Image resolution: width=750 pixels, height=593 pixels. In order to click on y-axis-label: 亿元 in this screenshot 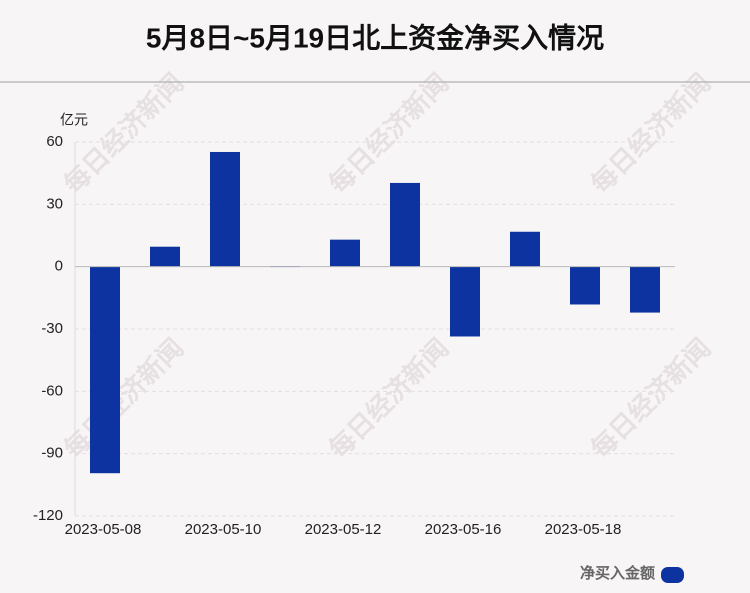, I will do `click(74, 120)`.